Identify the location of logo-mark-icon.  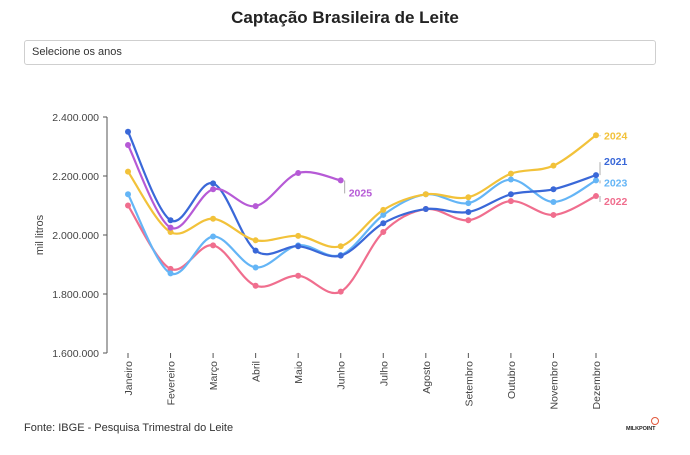
(655, 421).